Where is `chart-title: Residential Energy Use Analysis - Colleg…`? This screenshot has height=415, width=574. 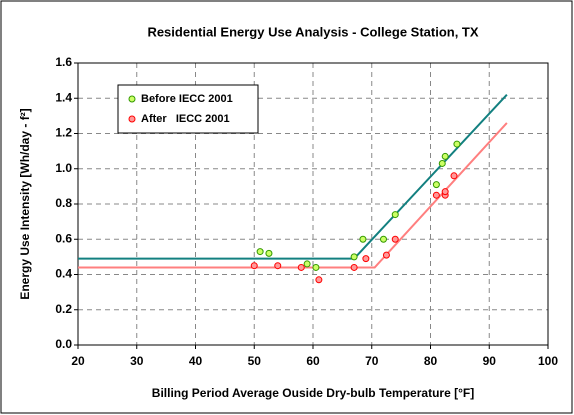 chart-title: Residential Energy Use Analysis - Colleg… is located at coordinates (312, 31).